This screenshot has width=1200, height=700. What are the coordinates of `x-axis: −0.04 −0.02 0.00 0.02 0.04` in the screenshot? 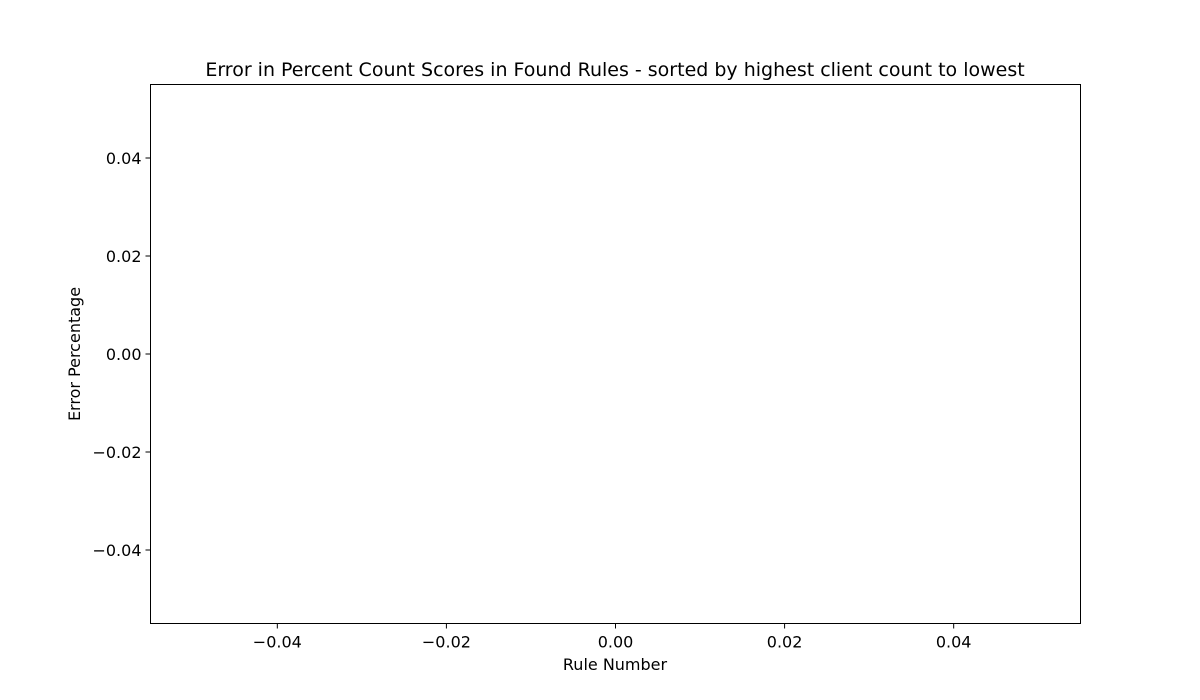 It's located at (612, 637).